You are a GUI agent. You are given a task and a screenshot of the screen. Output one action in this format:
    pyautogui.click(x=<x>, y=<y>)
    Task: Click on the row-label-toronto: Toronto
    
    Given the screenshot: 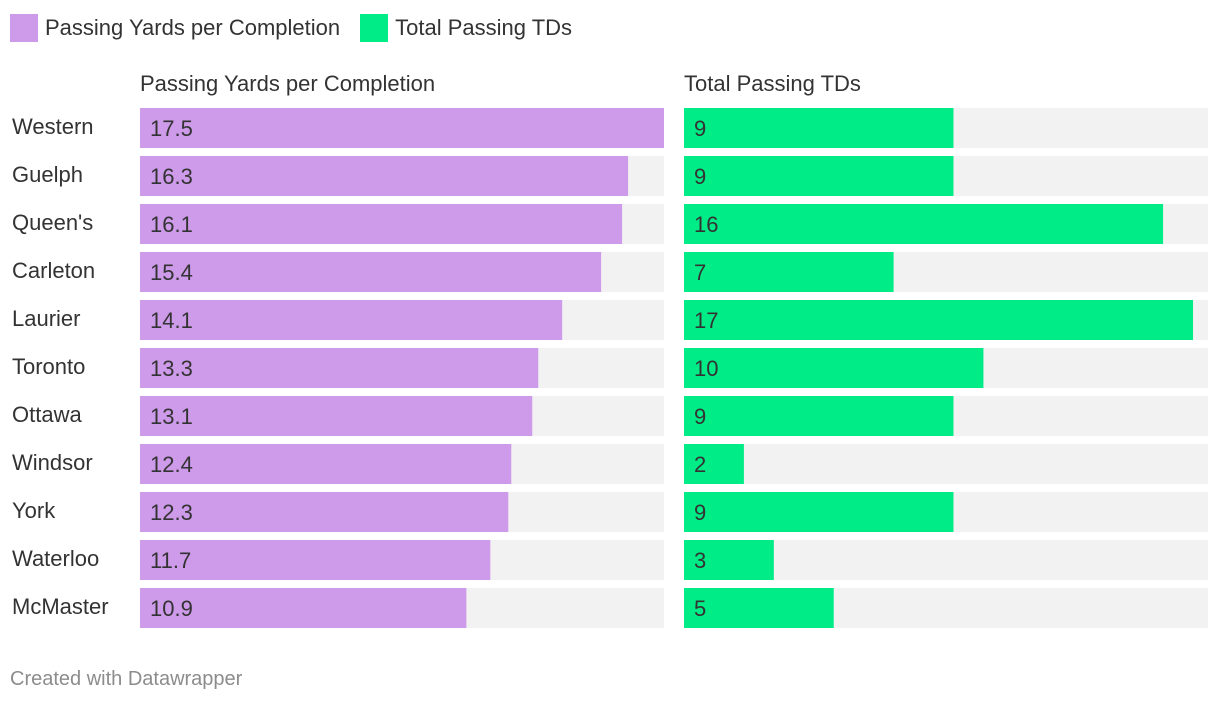 What is the action you would take?
    pyautogui.click(x=48, y=366)
    